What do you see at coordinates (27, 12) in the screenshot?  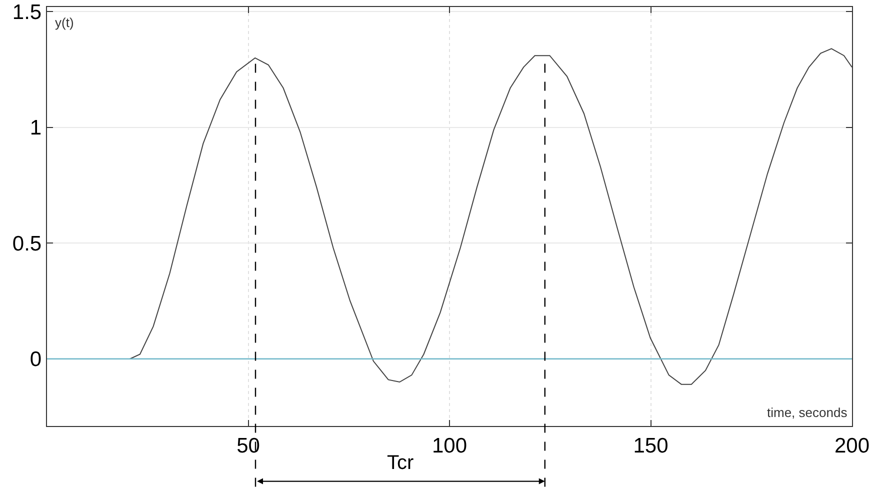 I see `y-tick-label: 1.5` at bounding box center [27, 12].